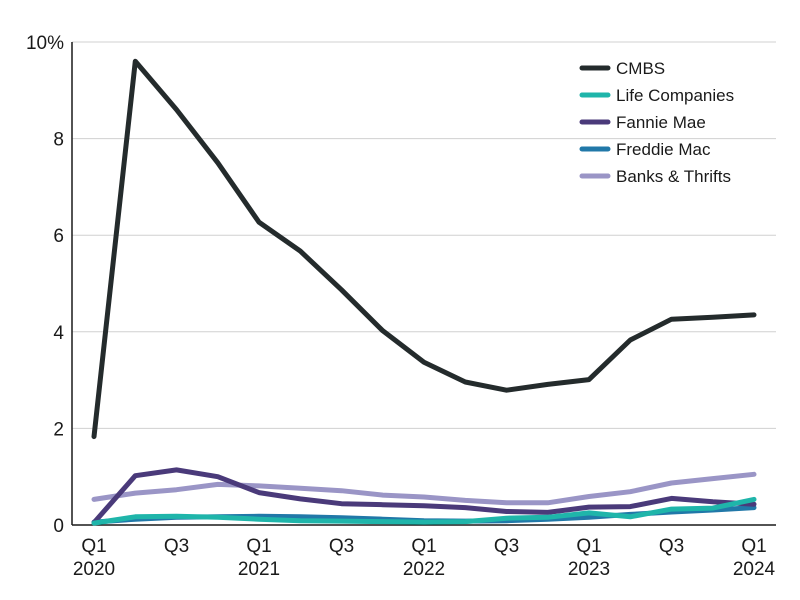 Image resolution: width=800 pixels, height=600 pixels. What do you see at coordinates (640, 68) in the screenshot?
I see `legend-label: CMBS` at bounding box center [640, 68].